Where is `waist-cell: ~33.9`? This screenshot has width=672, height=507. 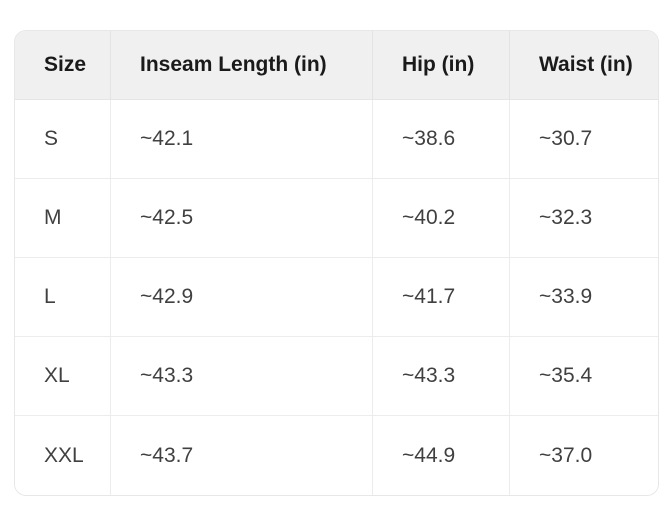
waist-cell: ~33.9 is located at coordinates (584, 297).